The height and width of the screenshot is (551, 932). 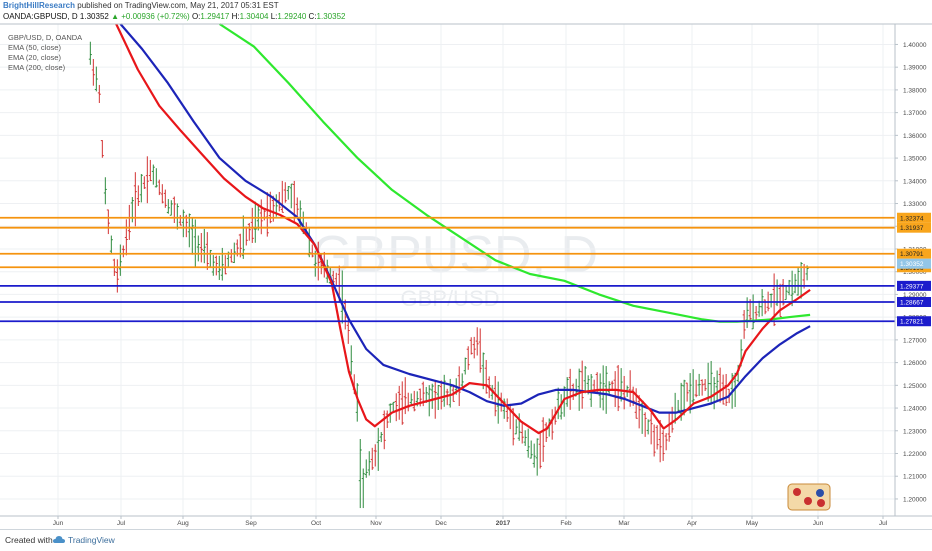 What do you see at coordinates (915, 499) in the screenshot?
I see `y-tick-label: 1.20000` at bounding box center [915, 499].